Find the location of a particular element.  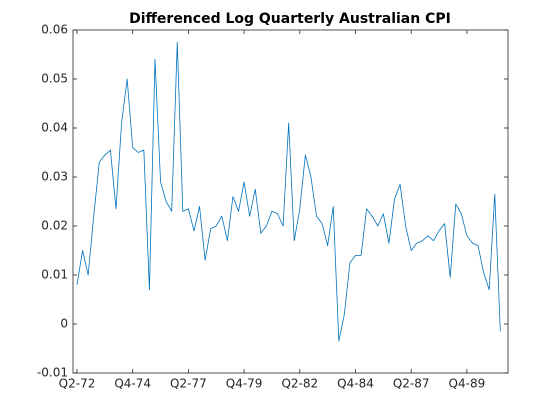

chart-title: Differenced Log Quarterly Australian CPI is located at coordinates (290, 19).